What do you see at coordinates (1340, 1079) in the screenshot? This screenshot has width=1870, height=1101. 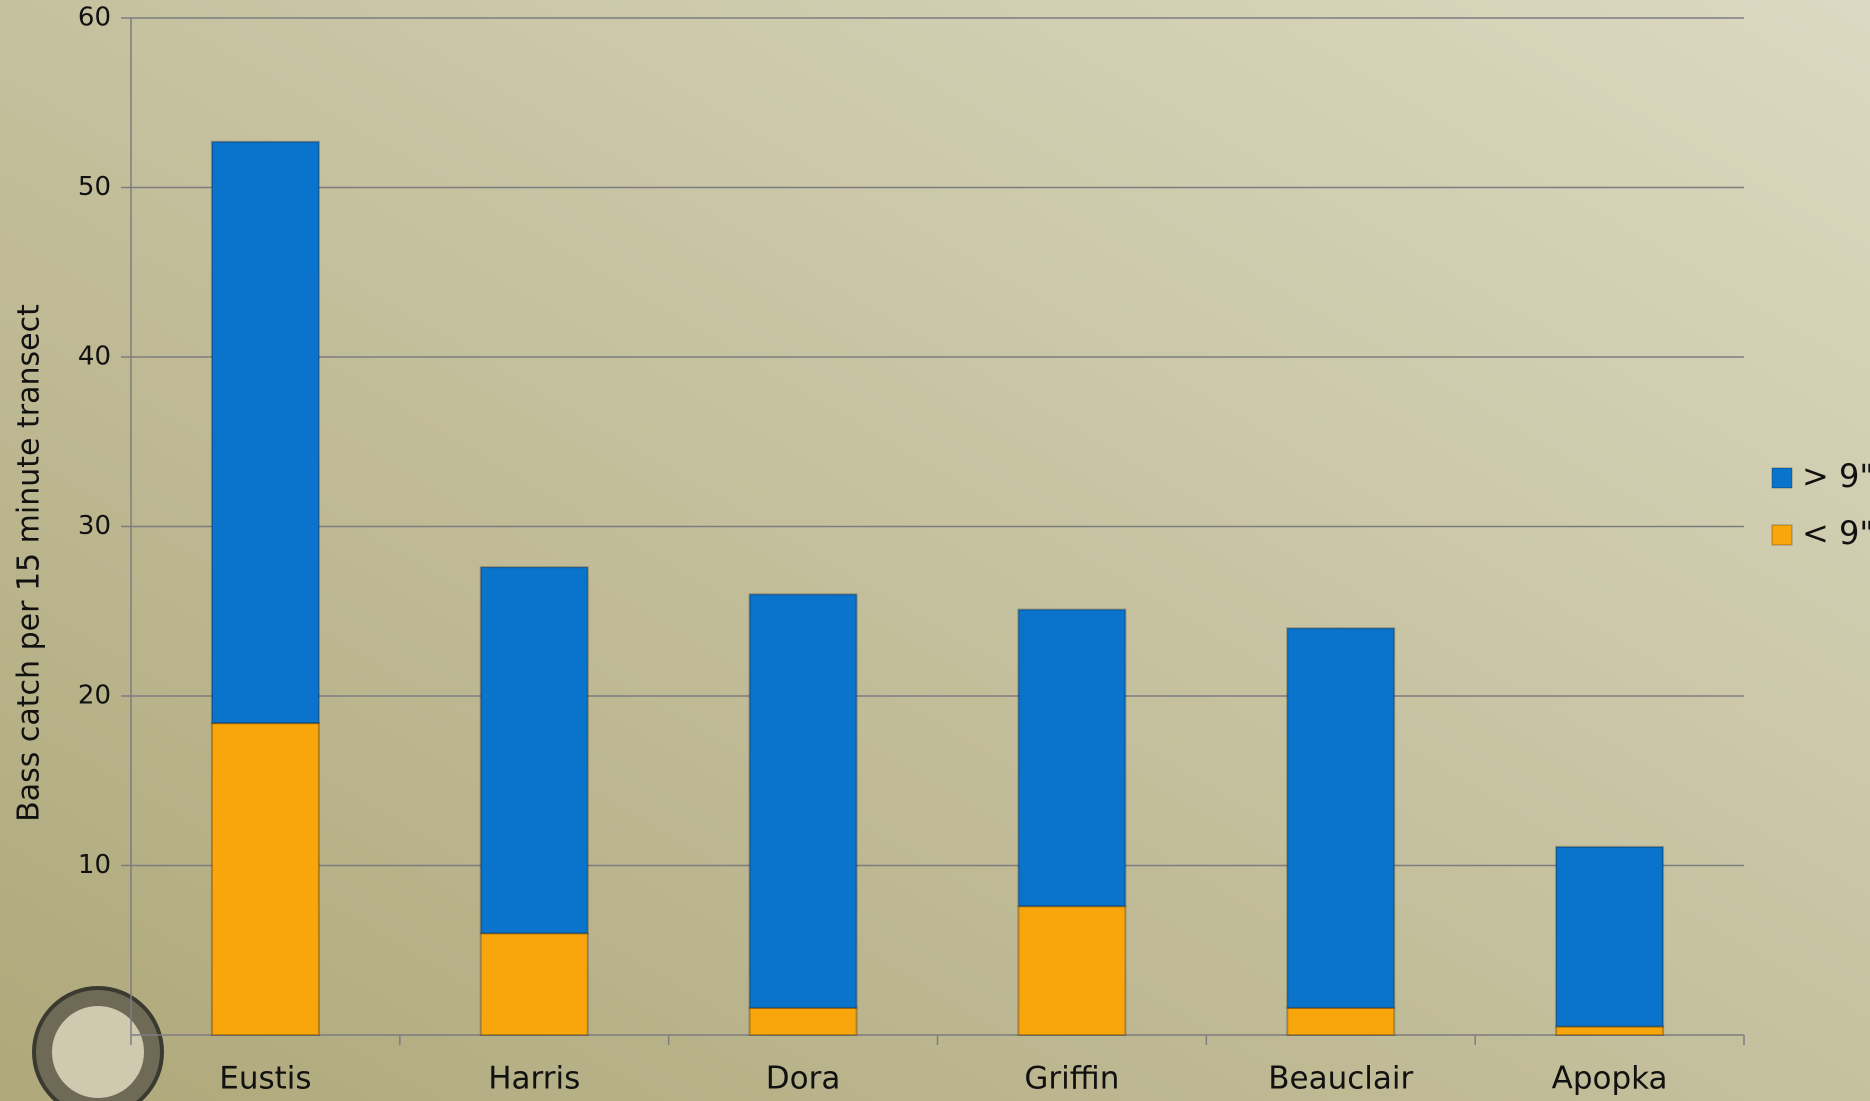 I see `x-tick-label: Beauclair` at bounding box center [1340, 1079].